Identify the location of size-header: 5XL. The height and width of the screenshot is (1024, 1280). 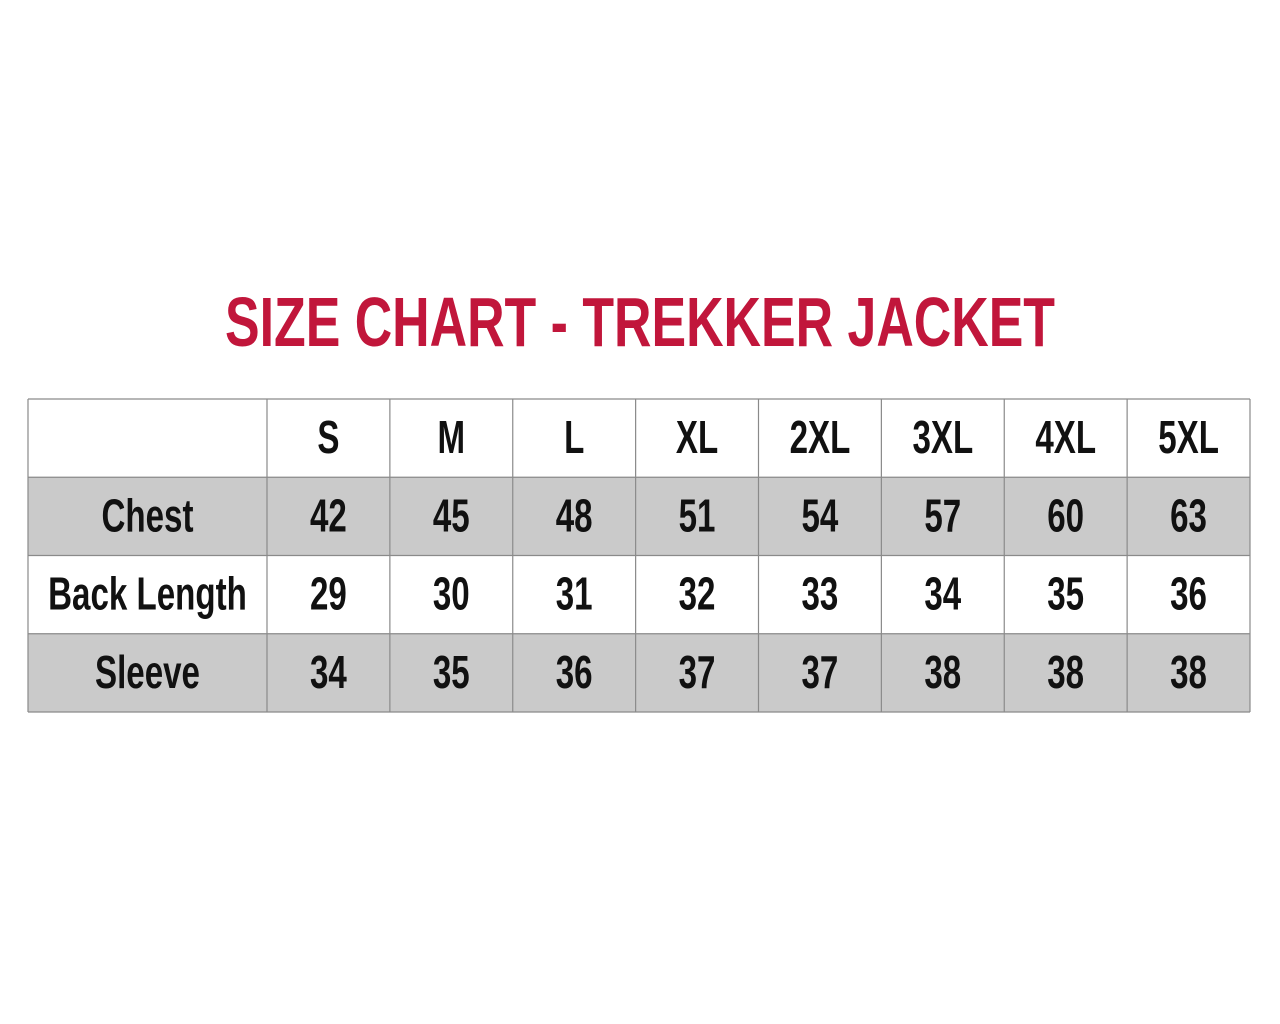
(1188, 438).